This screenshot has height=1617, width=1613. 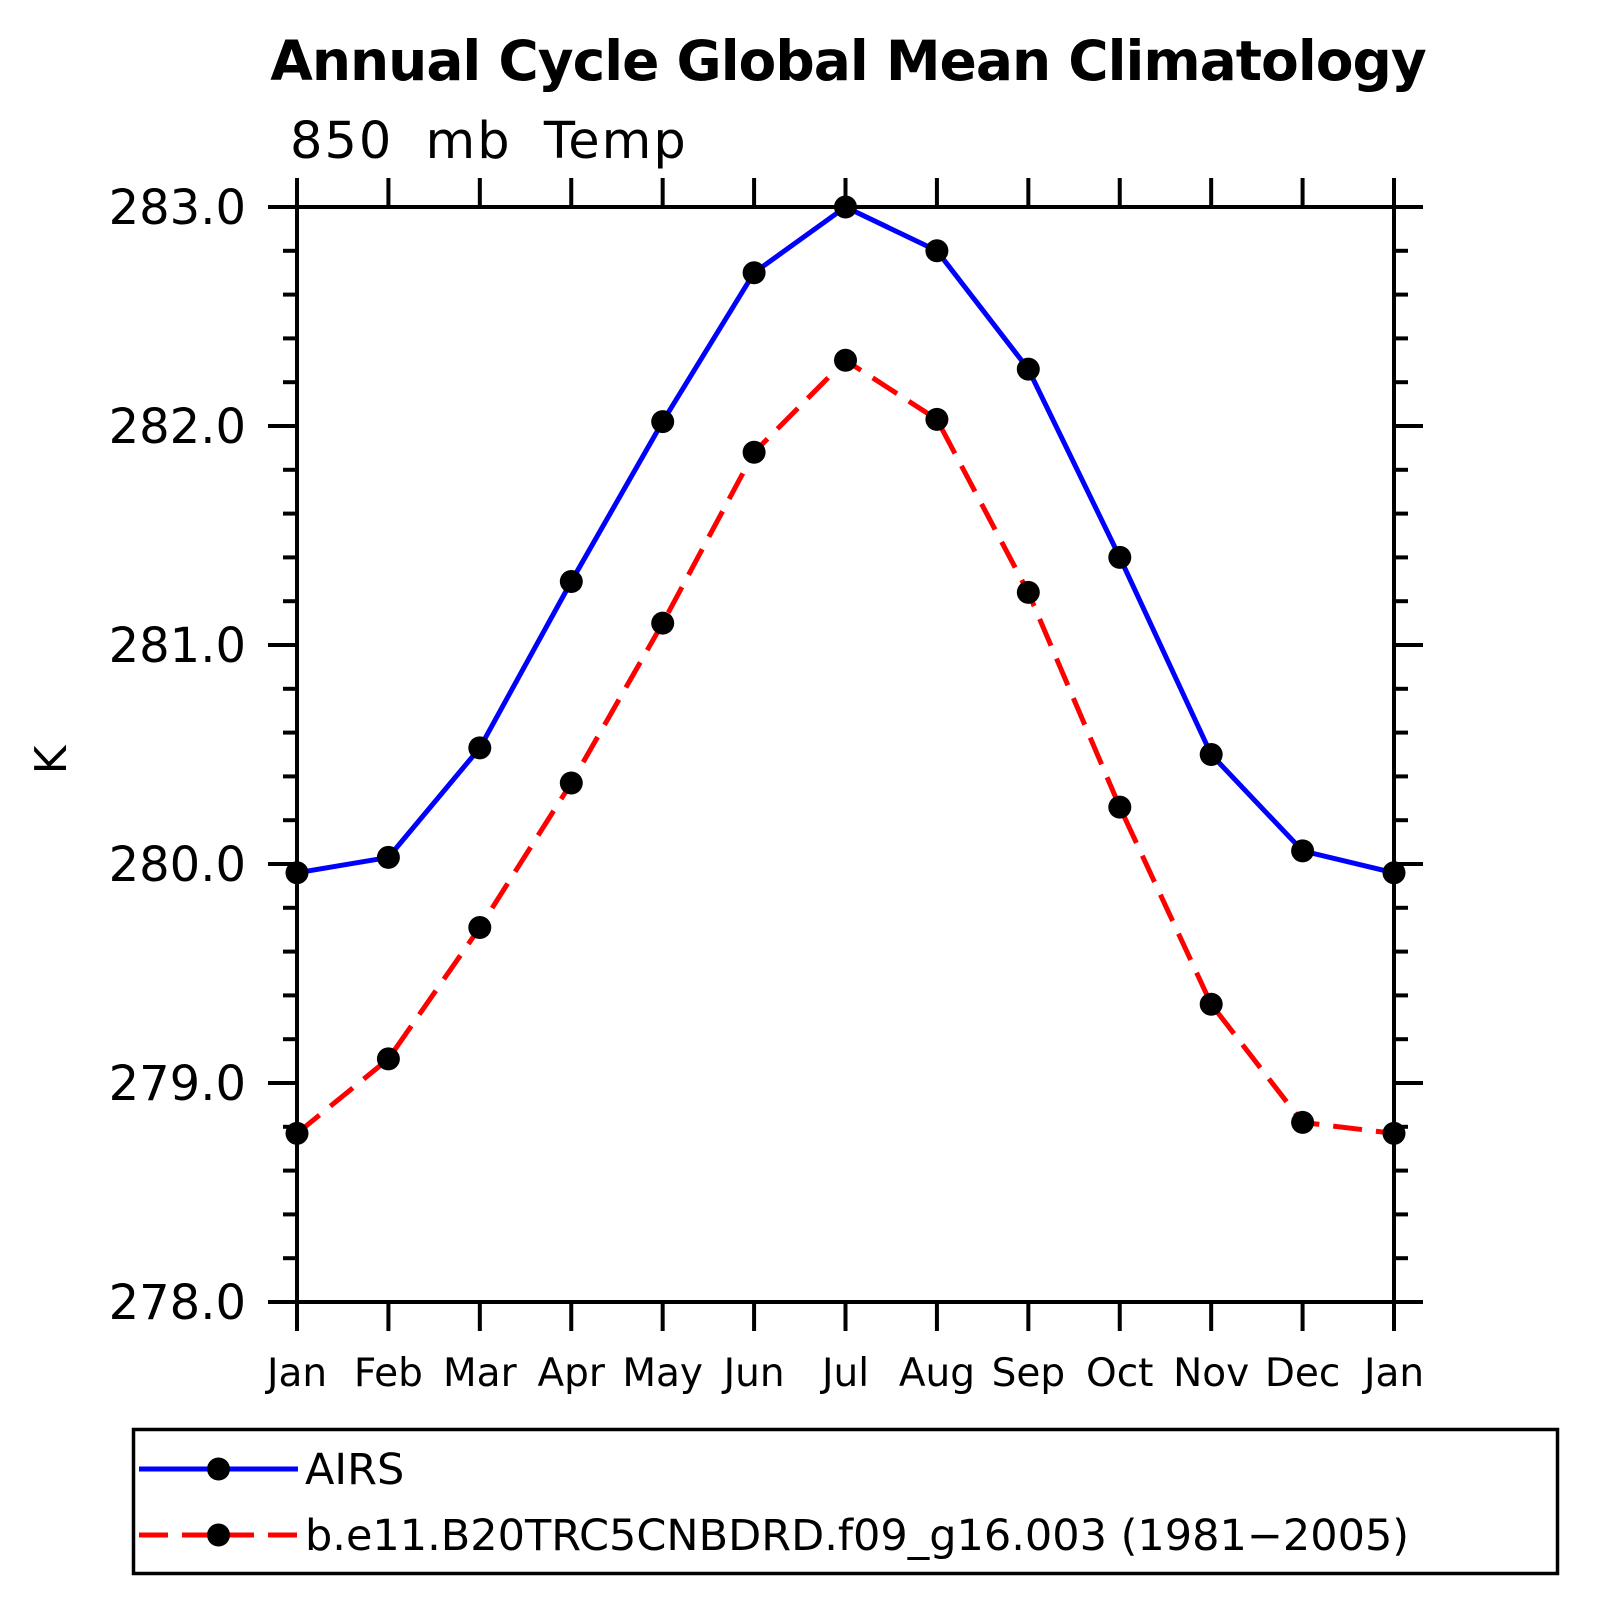 I want to click on y-tick-label: 283.0, so click(x=177, y=208).